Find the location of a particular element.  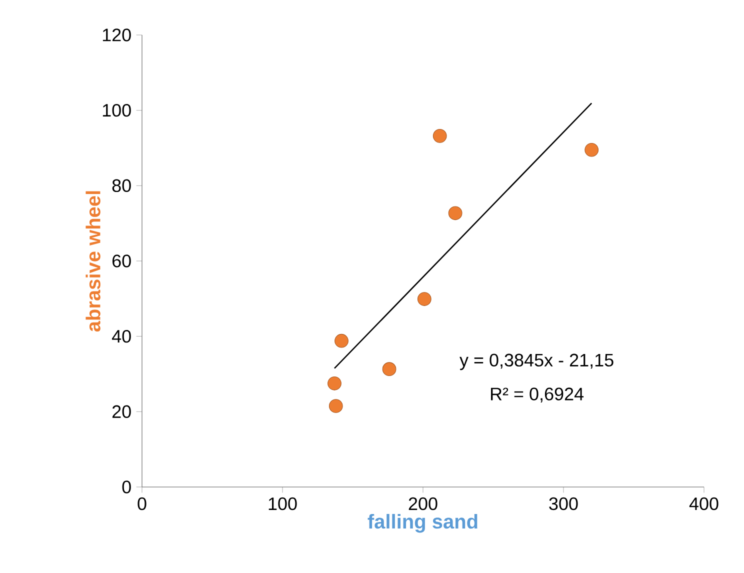

y-tick-label: 0 is located at coordinates (126, 487).